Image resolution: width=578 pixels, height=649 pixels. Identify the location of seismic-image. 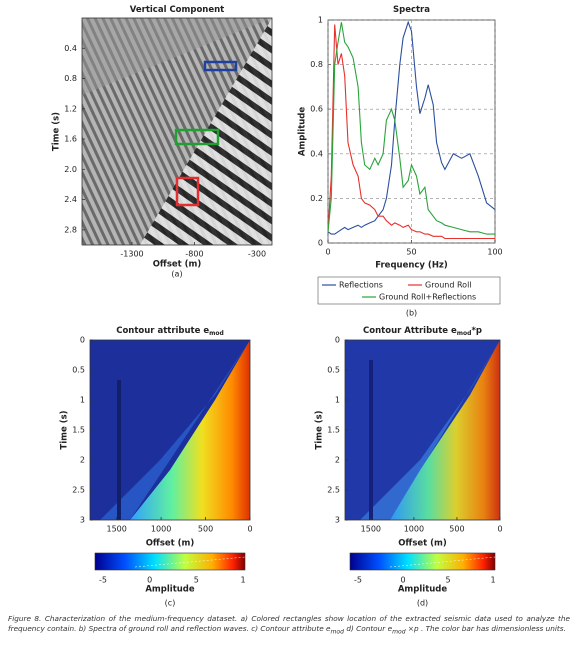
(177, 131).